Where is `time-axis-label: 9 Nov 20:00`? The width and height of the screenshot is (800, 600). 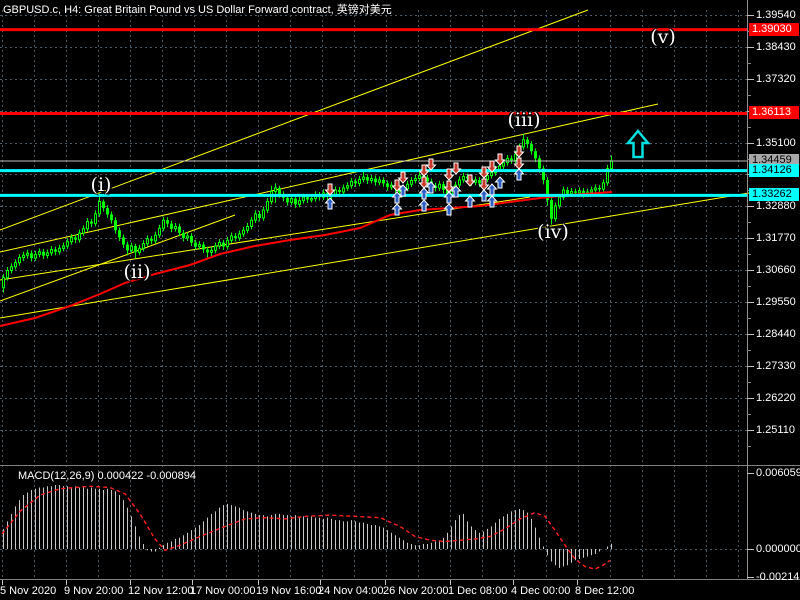
time-axis-label: 9 Nov 20:00 is located at coordinates (94, 591).